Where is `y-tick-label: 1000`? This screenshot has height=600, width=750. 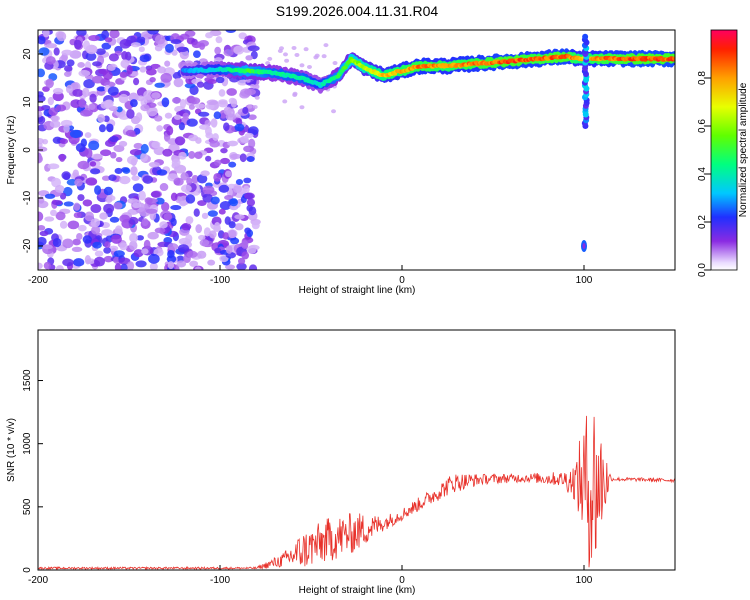
y-tick-label: 1000 is located at coordinates (27, 443).